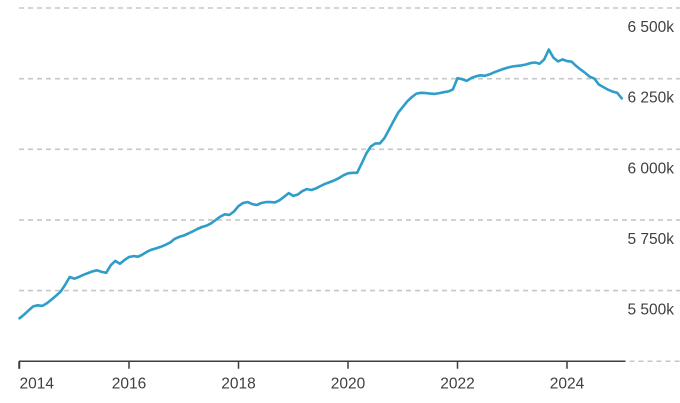  Describe the element at coordinates (650, 27) in the screenshot. I see `y-axis-label: 6 500k` at that location.